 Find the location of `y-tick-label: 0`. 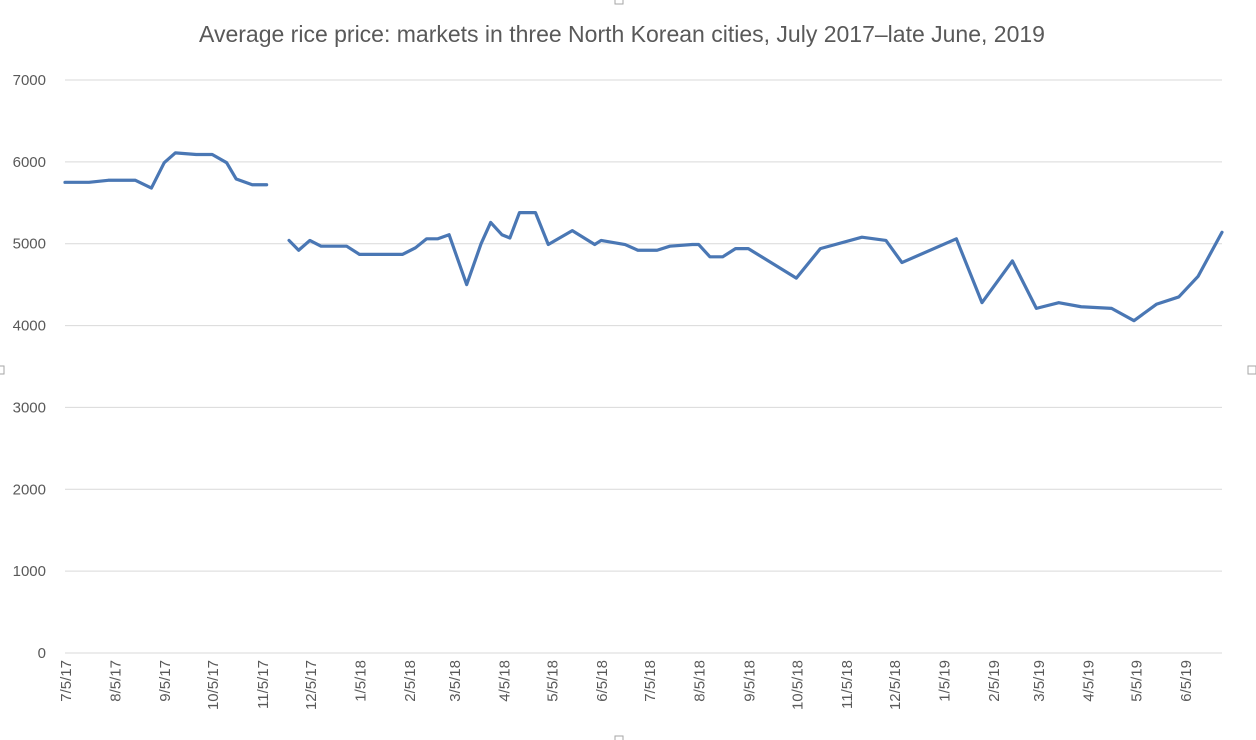

y-tick-label: 0 is located at coordinates (42, 653).